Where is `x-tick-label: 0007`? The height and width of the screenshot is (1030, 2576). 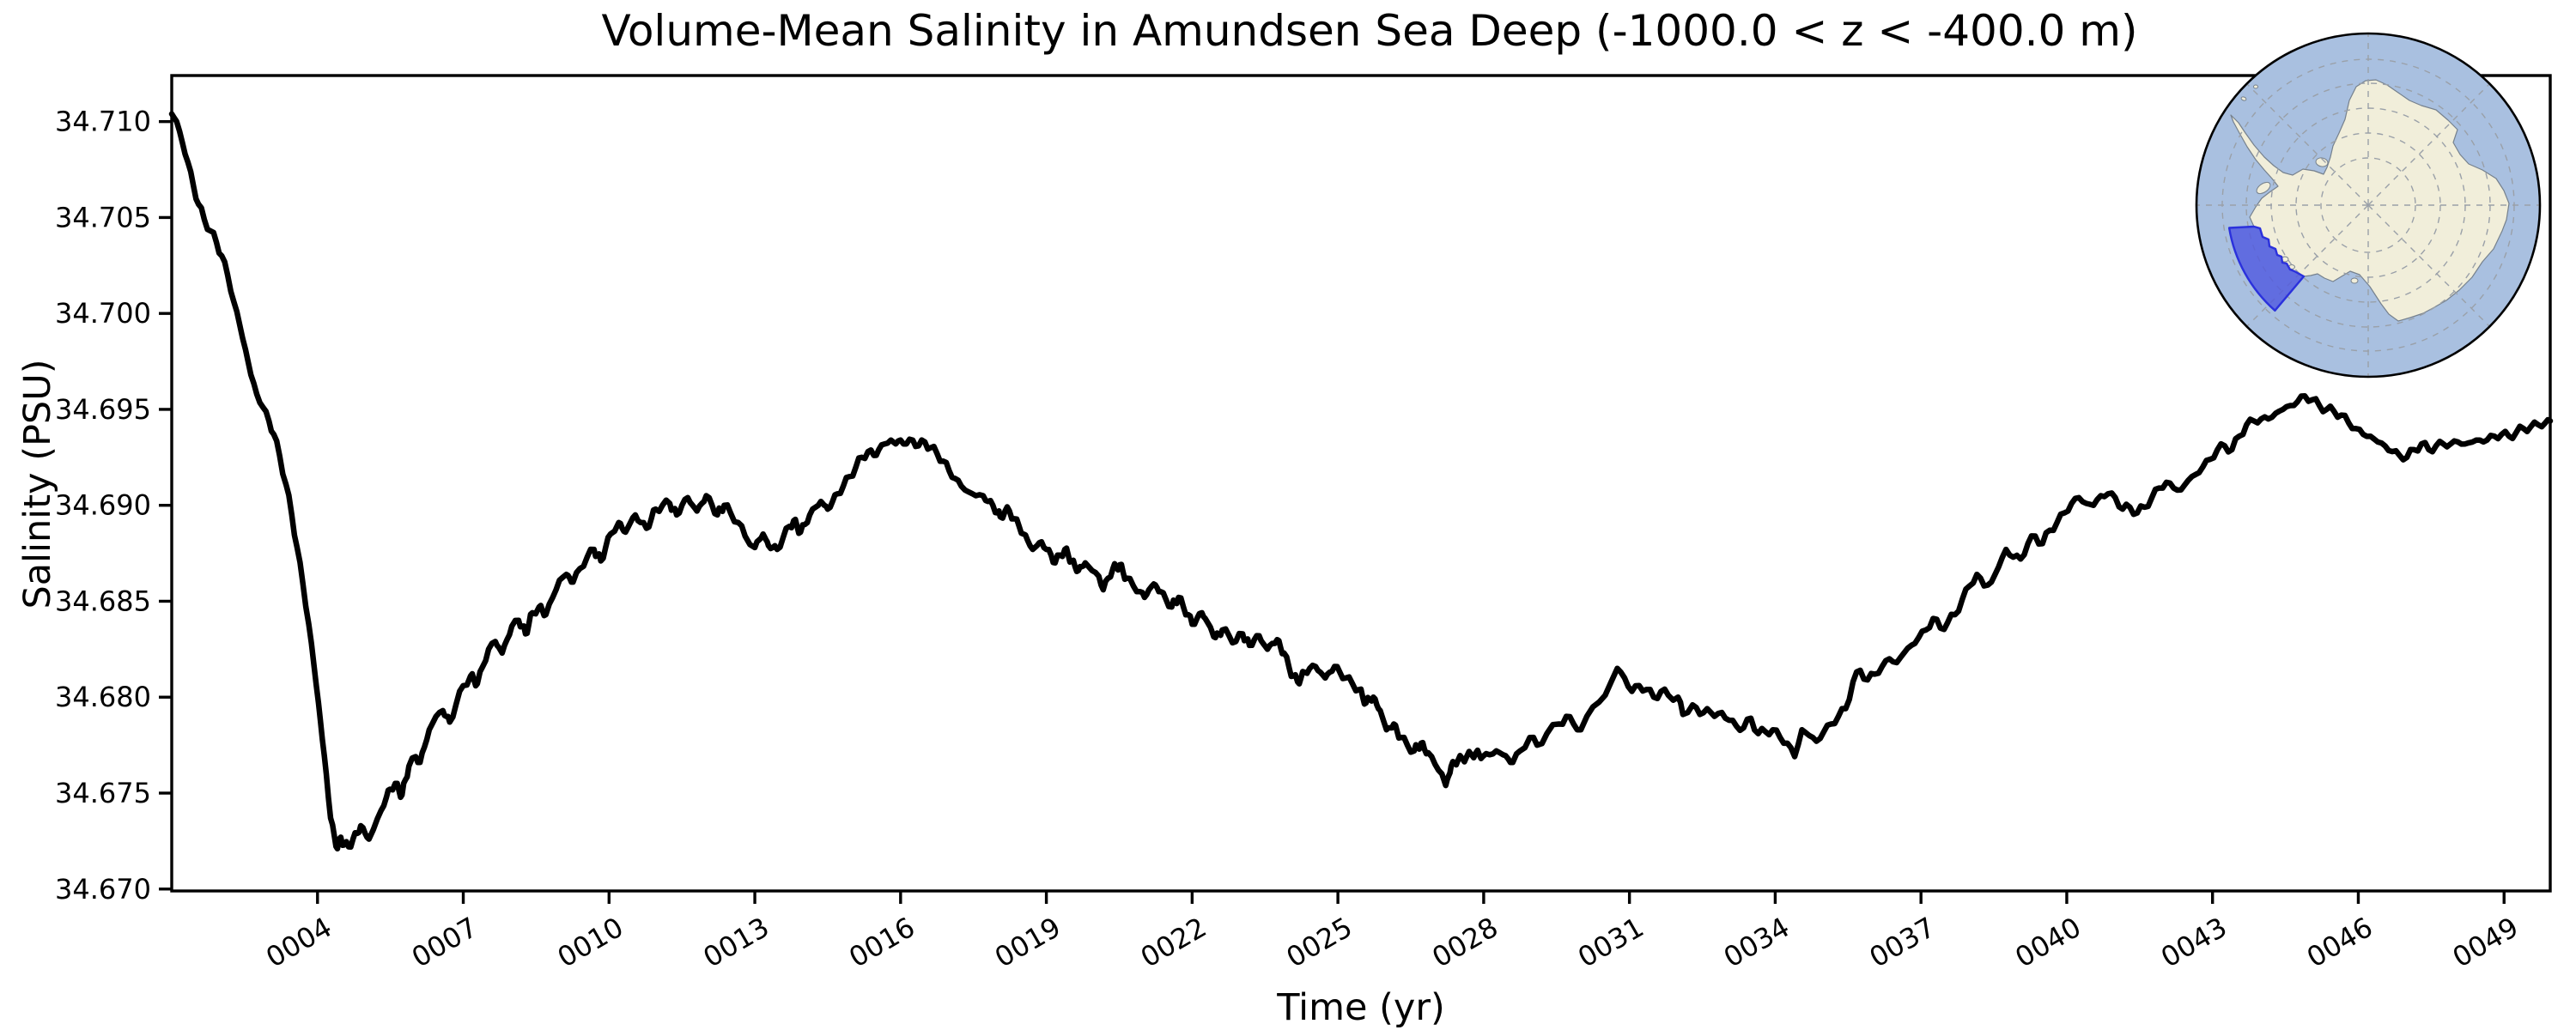 x-tick-label: 0007 is located at coordinates (444, 942).